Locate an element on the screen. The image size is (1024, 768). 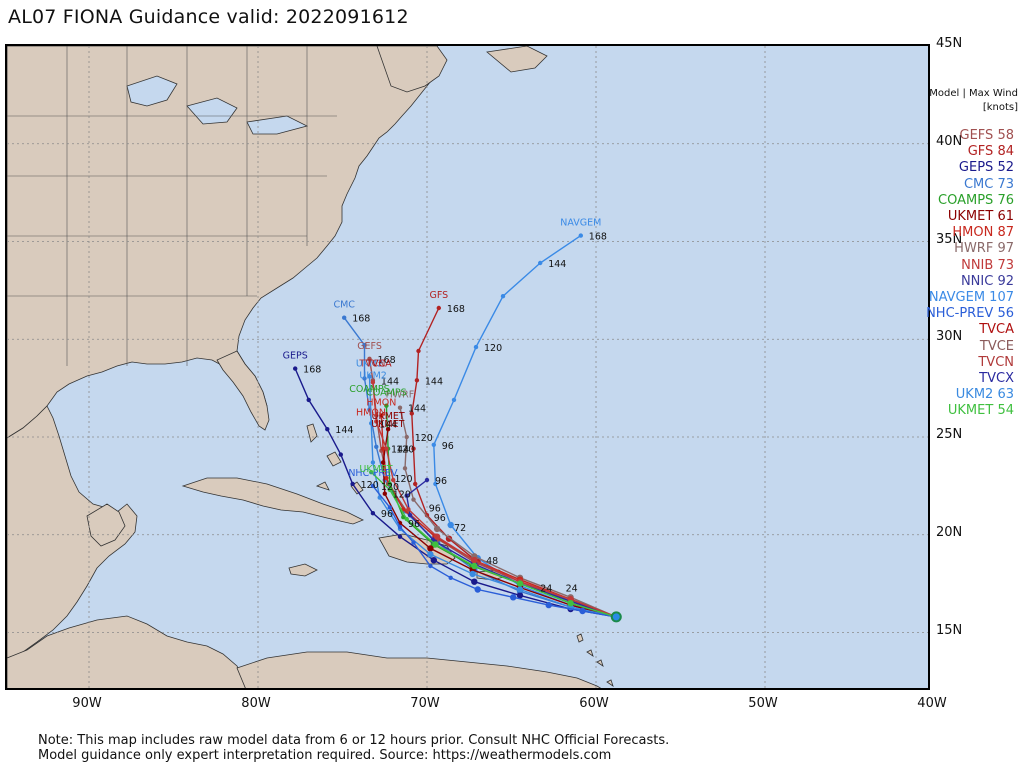
legend-entry: COAMPS 76 is located at coordinates (970, 201).